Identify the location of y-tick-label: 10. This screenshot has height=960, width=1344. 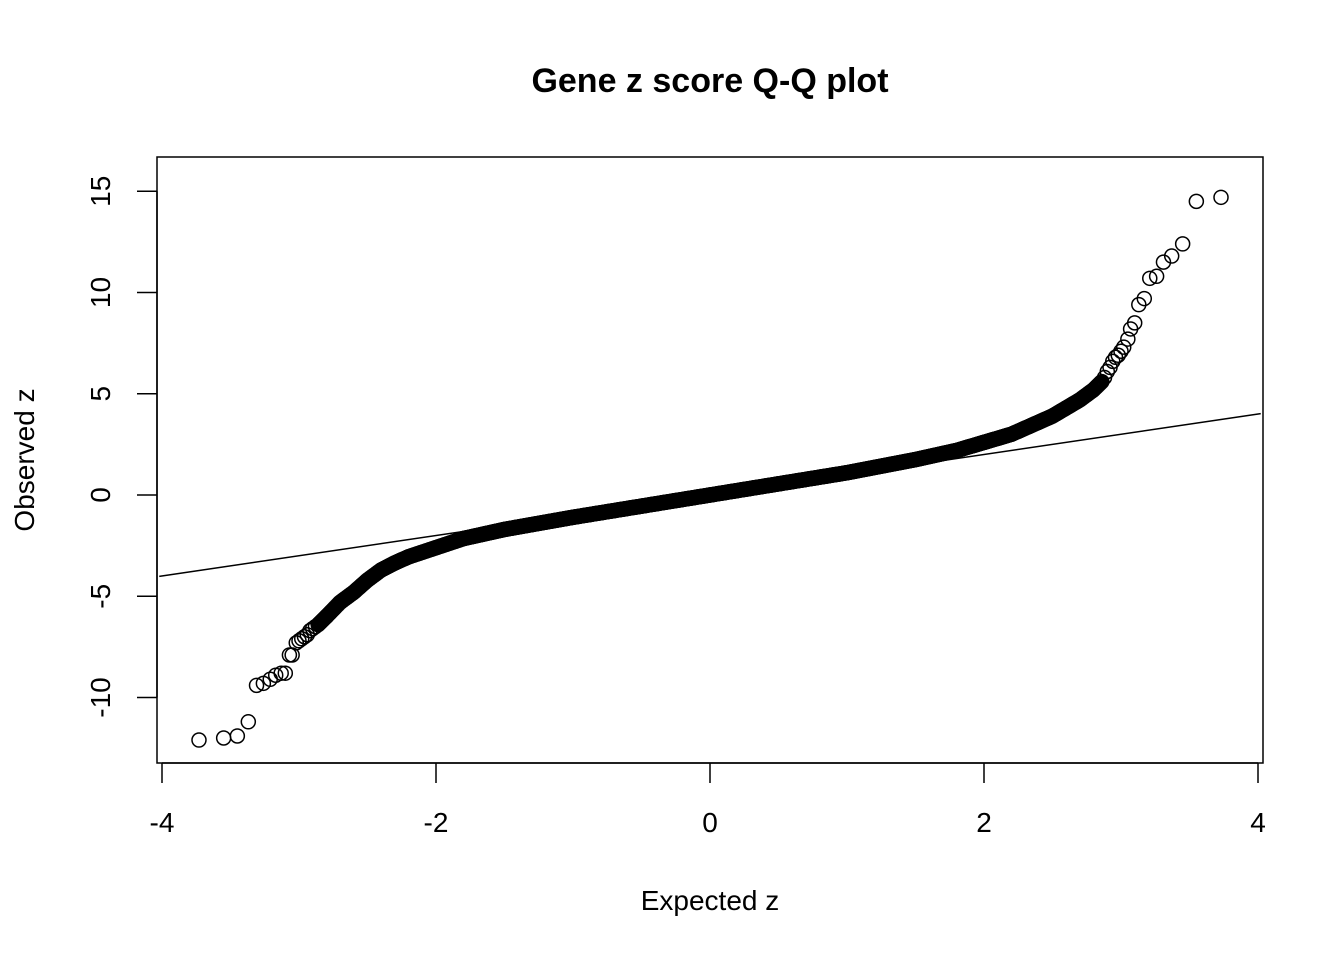
(100, 292).